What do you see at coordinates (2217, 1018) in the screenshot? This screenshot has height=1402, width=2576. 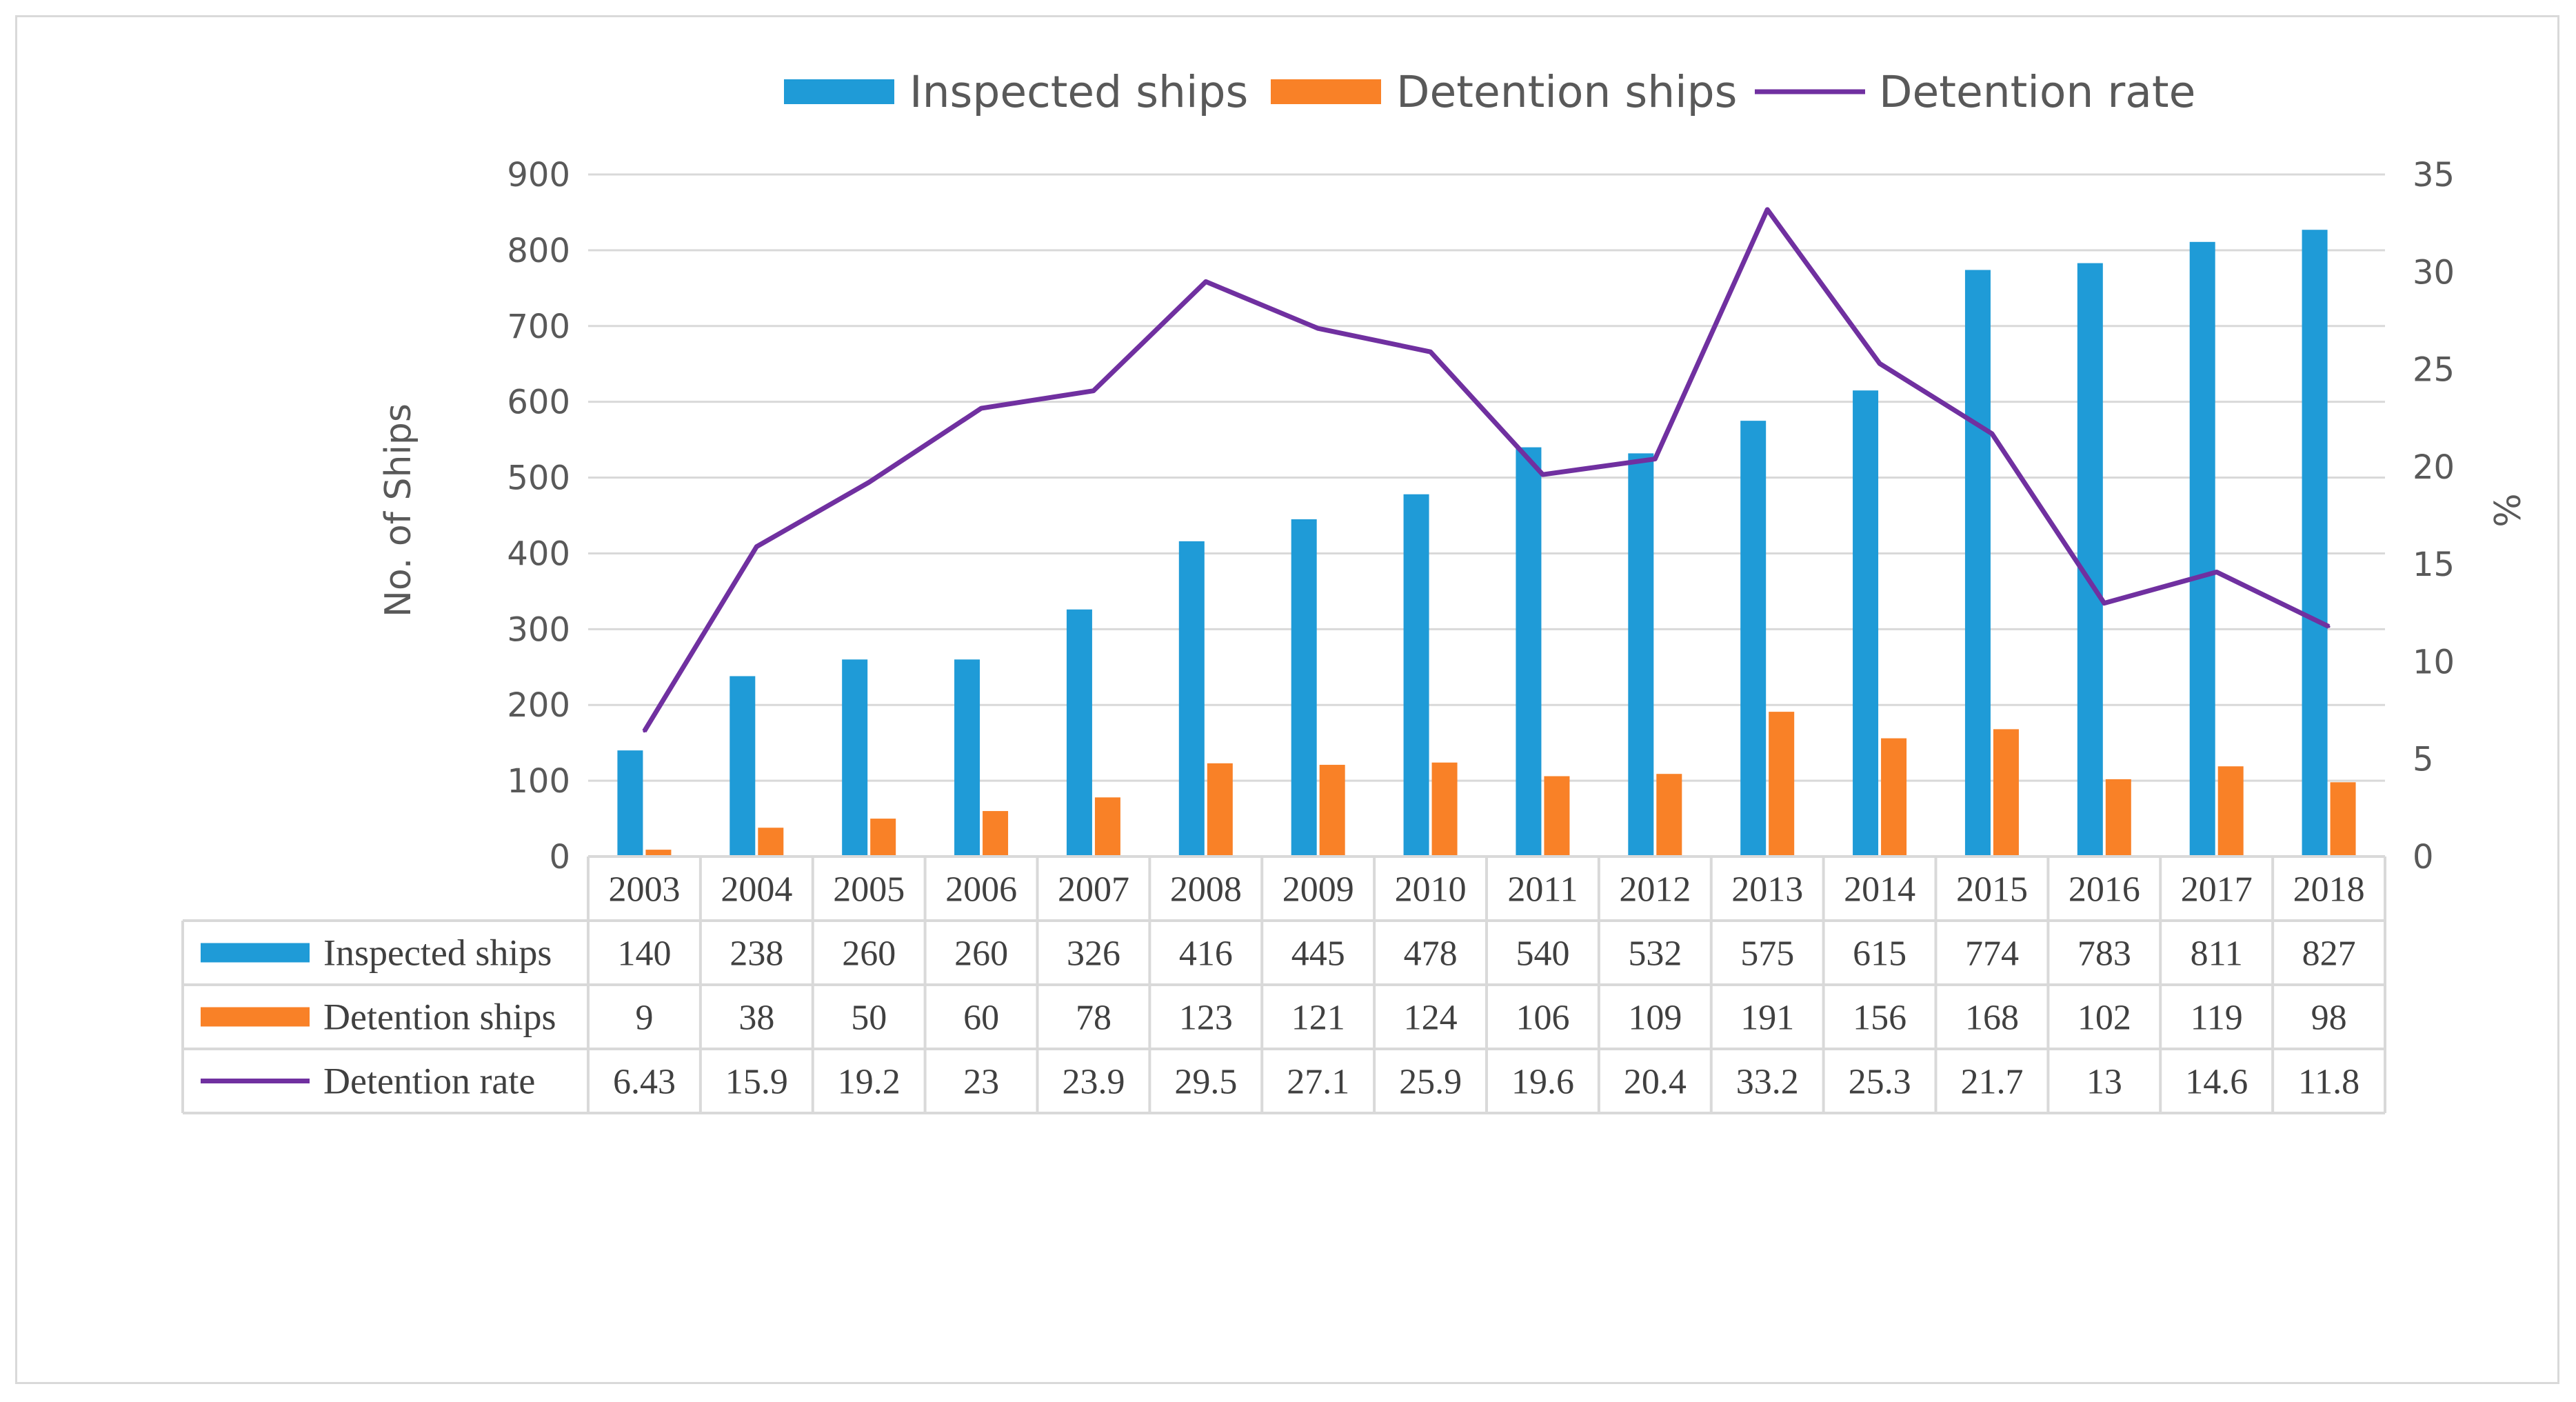 I see `table-cell: 119` at bounding box center [2217, 1018].